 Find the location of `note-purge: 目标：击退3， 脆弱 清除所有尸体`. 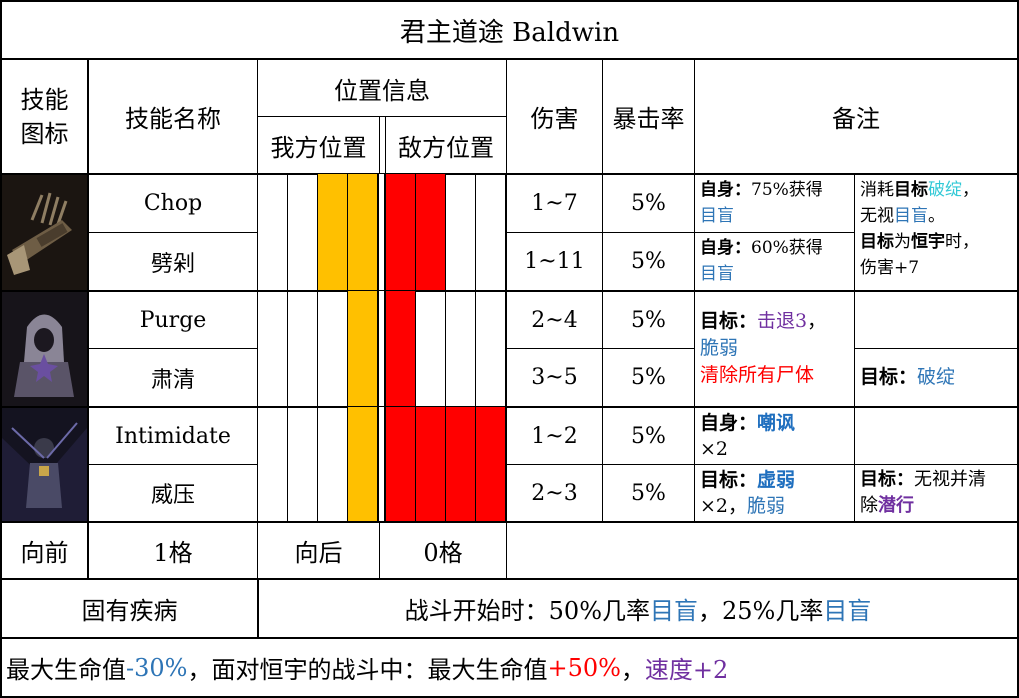

note-purge: 目标：击退3， 脆弱 清除所有尸体 is located at coordinates (774, 353).